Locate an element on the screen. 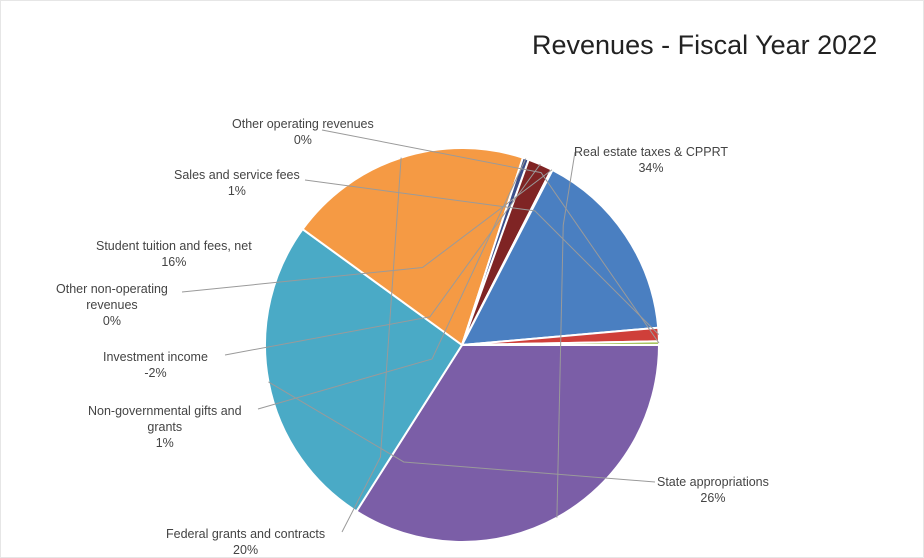 The width and height of the screenshot is (924, 558). label-other-op-pct: 0% is located at coordinates (302, 140).